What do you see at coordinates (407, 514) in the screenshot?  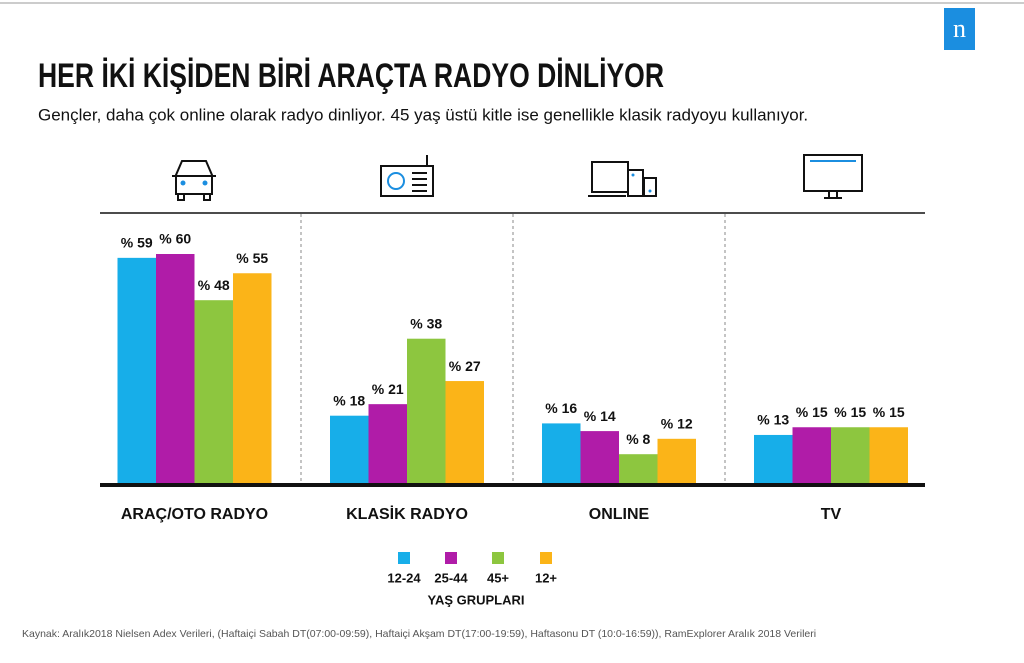 I see `category-label: KLASİK RADYO` at bounding box center [407, 514].